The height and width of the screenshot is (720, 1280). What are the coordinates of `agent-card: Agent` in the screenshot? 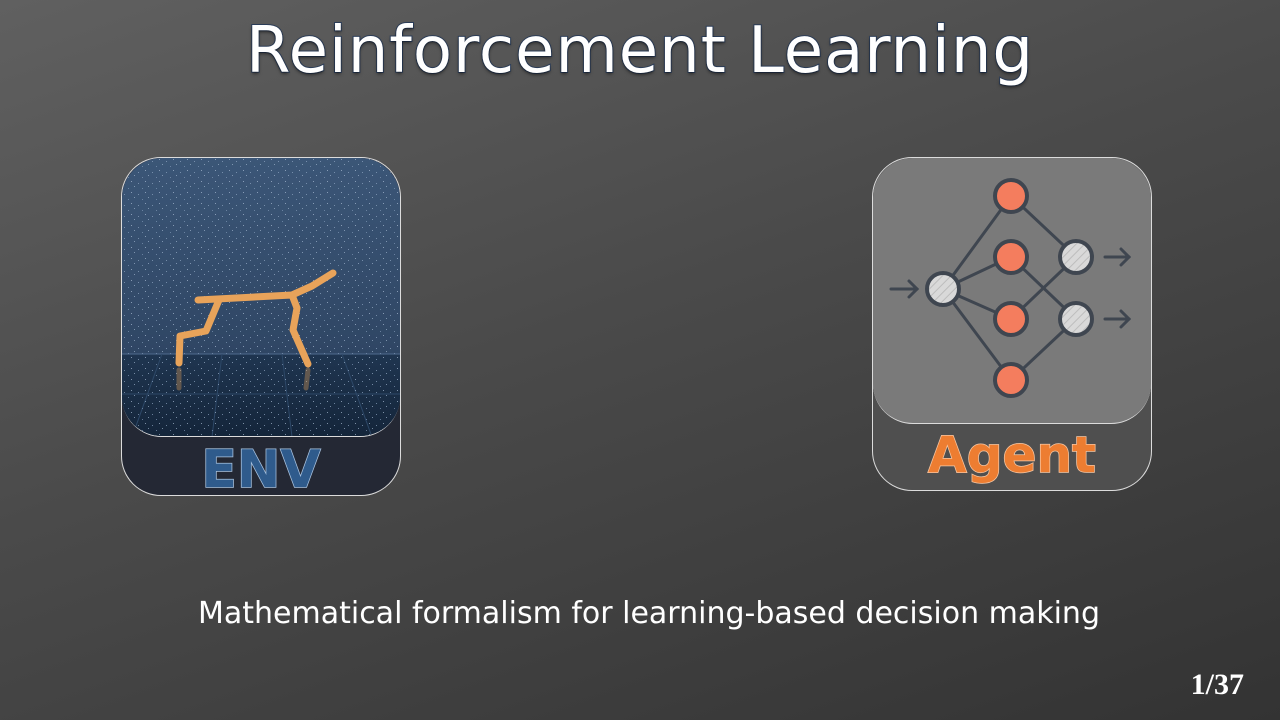 It's located at (1012, 324).